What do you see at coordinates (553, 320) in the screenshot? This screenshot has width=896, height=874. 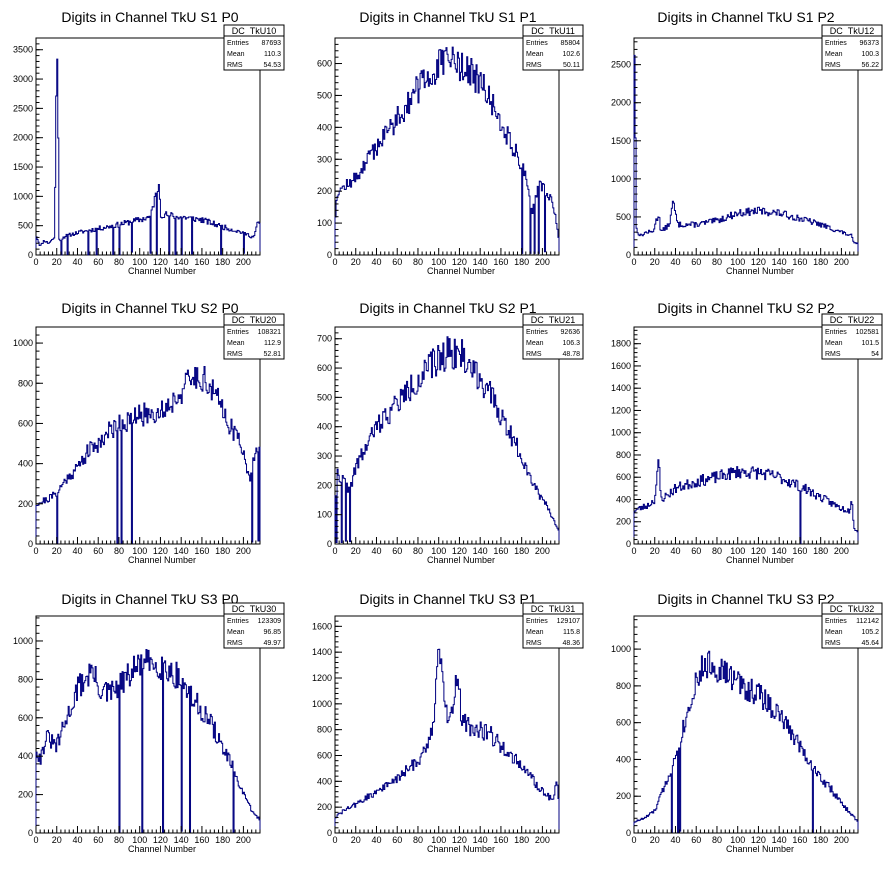 I see `stats-name: DC_TkU21` at bounding box center [553, 320].